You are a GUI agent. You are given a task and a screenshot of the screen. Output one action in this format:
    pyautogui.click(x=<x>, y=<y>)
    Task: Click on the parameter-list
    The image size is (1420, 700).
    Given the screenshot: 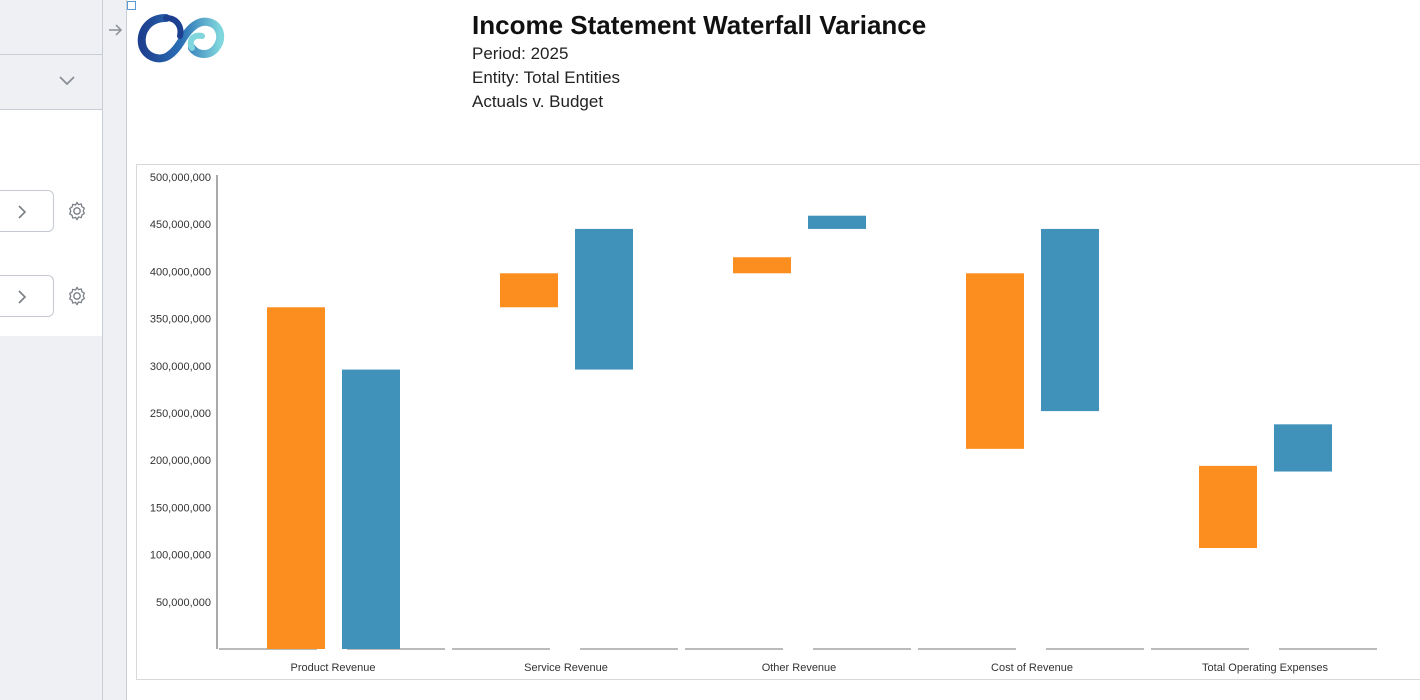 What is the action you would take?
    pyautogui.click(x=51, y=223)
    